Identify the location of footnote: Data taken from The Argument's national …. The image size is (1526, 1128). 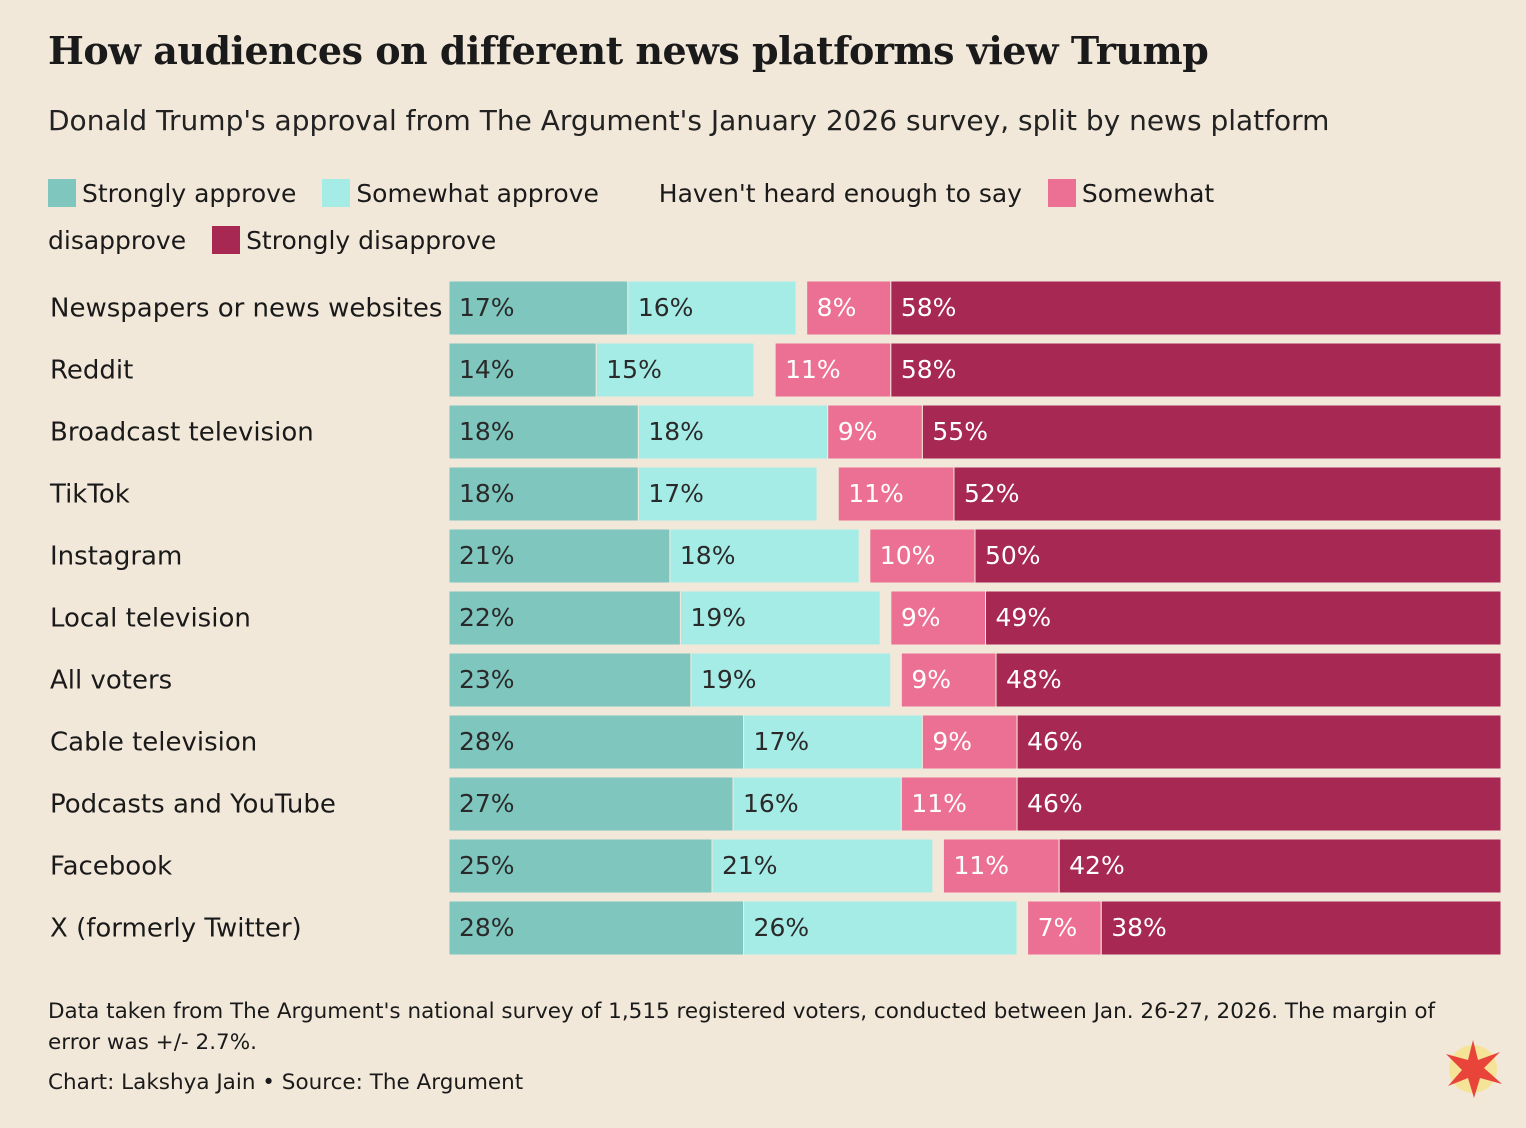
(742, 1027).